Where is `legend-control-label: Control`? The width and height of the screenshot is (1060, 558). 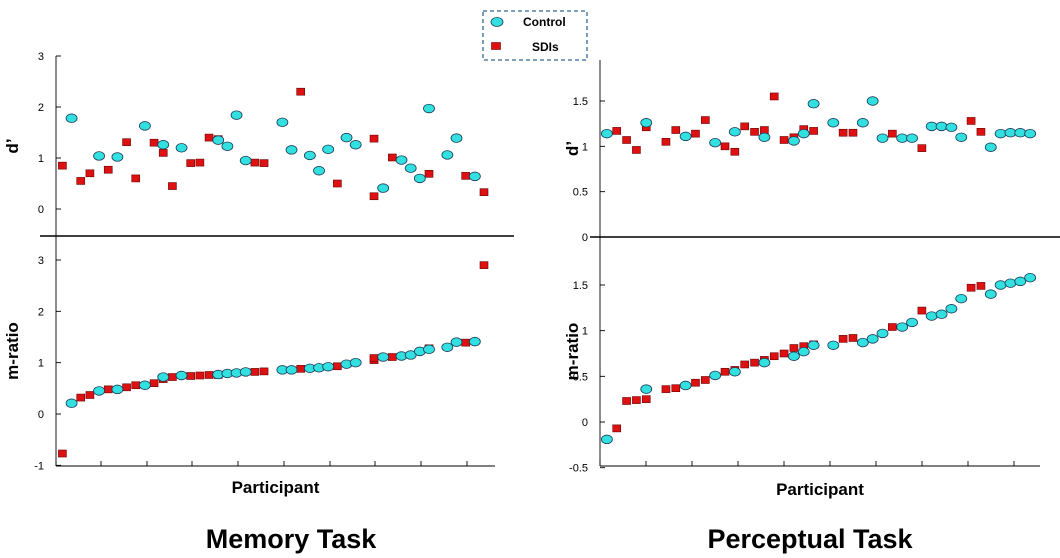 legend-control-label: Control is located at coordinates (544, 22).